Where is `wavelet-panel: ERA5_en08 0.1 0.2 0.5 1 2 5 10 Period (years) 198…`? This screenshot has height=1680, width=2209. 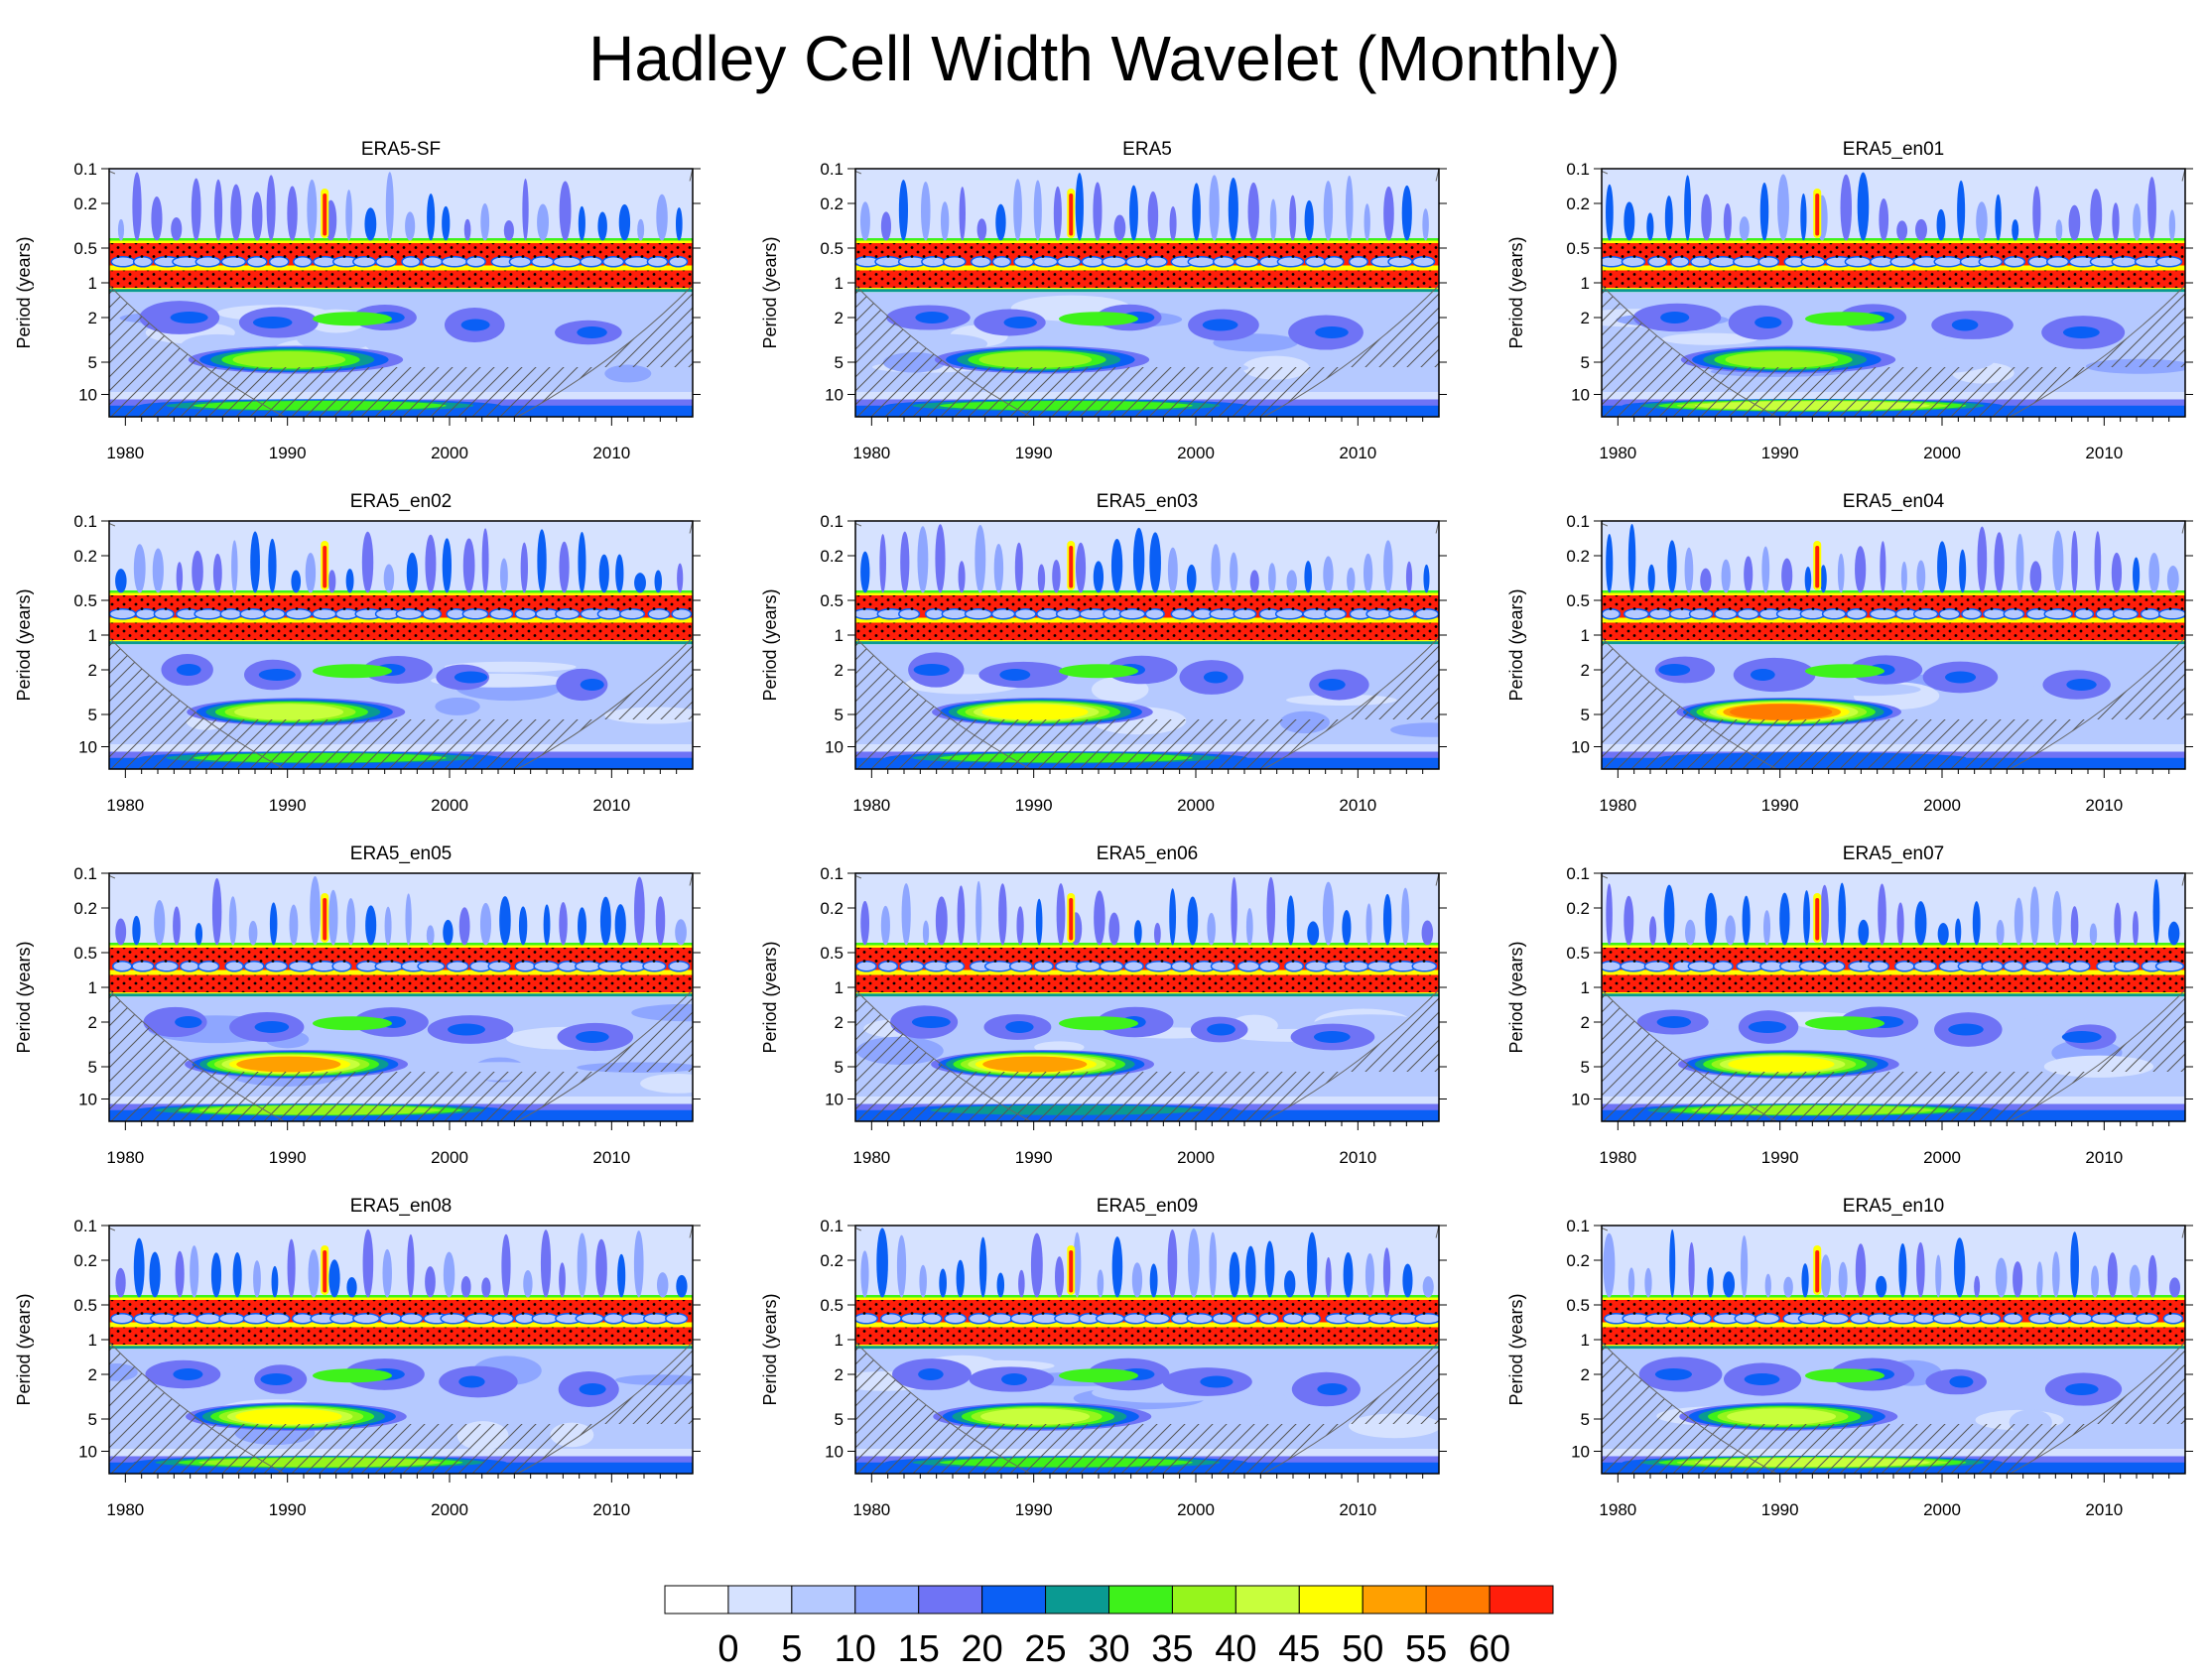
wavelet-panel: ERA5_en08 0.1 0.2 0.5 1 2 5 10 Period (years) 198… is located at coordinates (357, 1357).